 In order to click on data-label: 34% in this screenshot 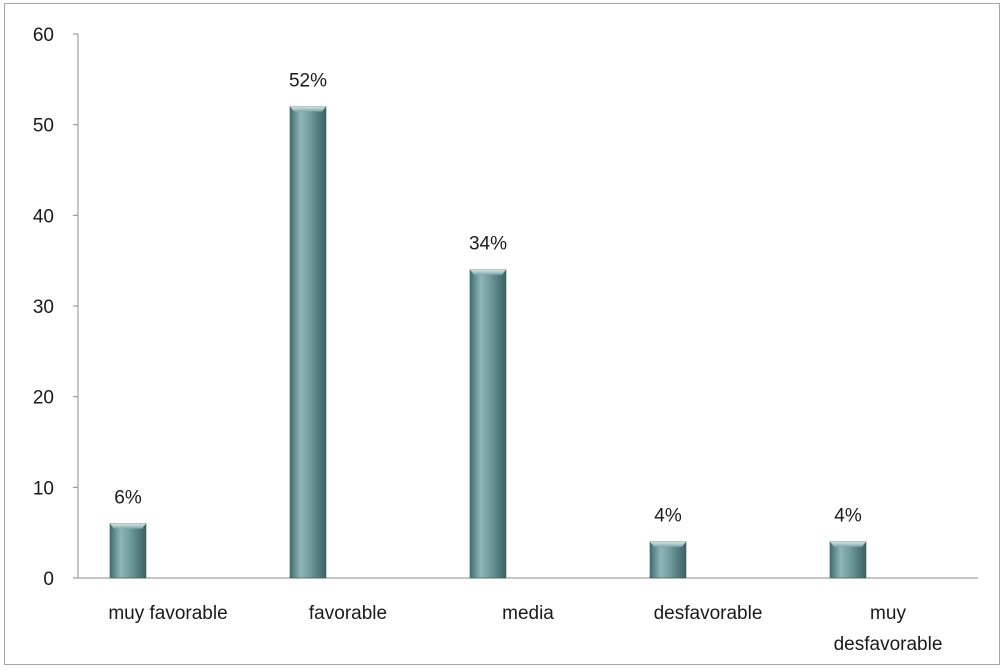, I will do `click(488, 244)`.